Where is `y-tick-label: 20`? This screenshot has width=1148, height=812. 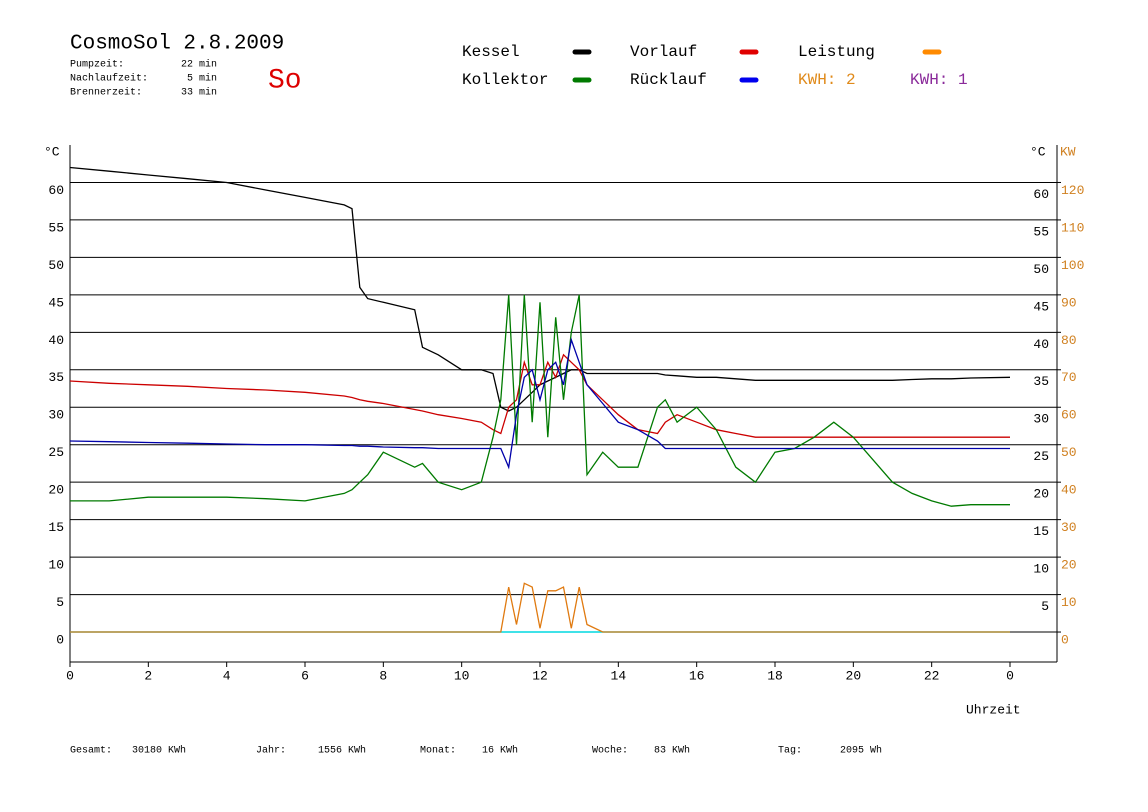
y-tick-label: 20 is located at coordinates (56, 490).